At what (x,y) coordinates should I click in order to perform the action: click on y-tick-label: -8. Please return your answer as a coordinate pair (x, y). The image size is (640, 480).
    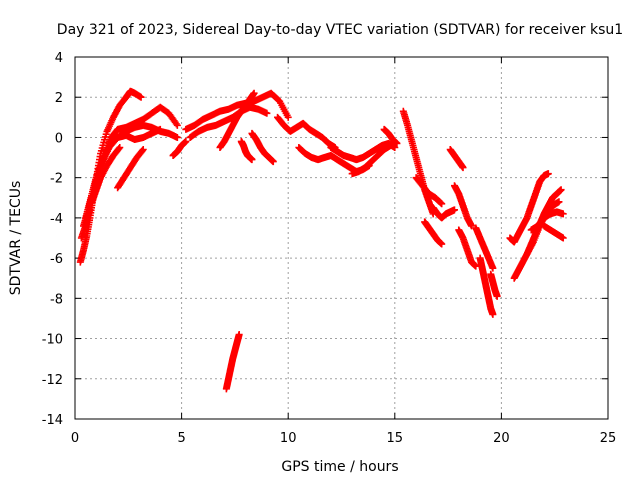
    Looking at the image, I should click on (56, 299).